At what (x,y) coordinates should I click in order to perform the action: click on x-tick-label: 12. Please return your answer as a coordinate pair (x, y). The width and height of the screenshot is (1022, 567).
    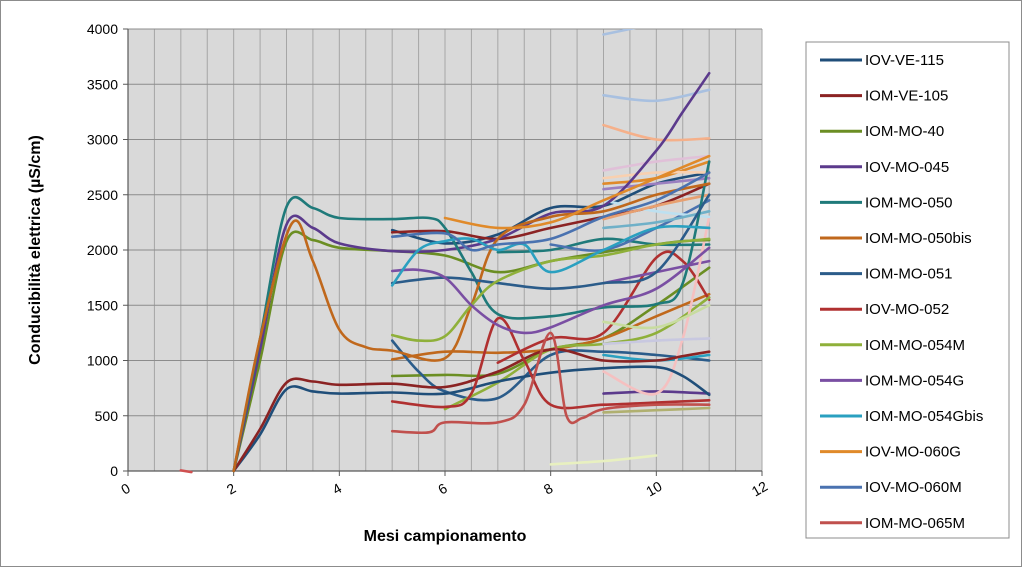
    Looking at the image, I should click on (760, 489).